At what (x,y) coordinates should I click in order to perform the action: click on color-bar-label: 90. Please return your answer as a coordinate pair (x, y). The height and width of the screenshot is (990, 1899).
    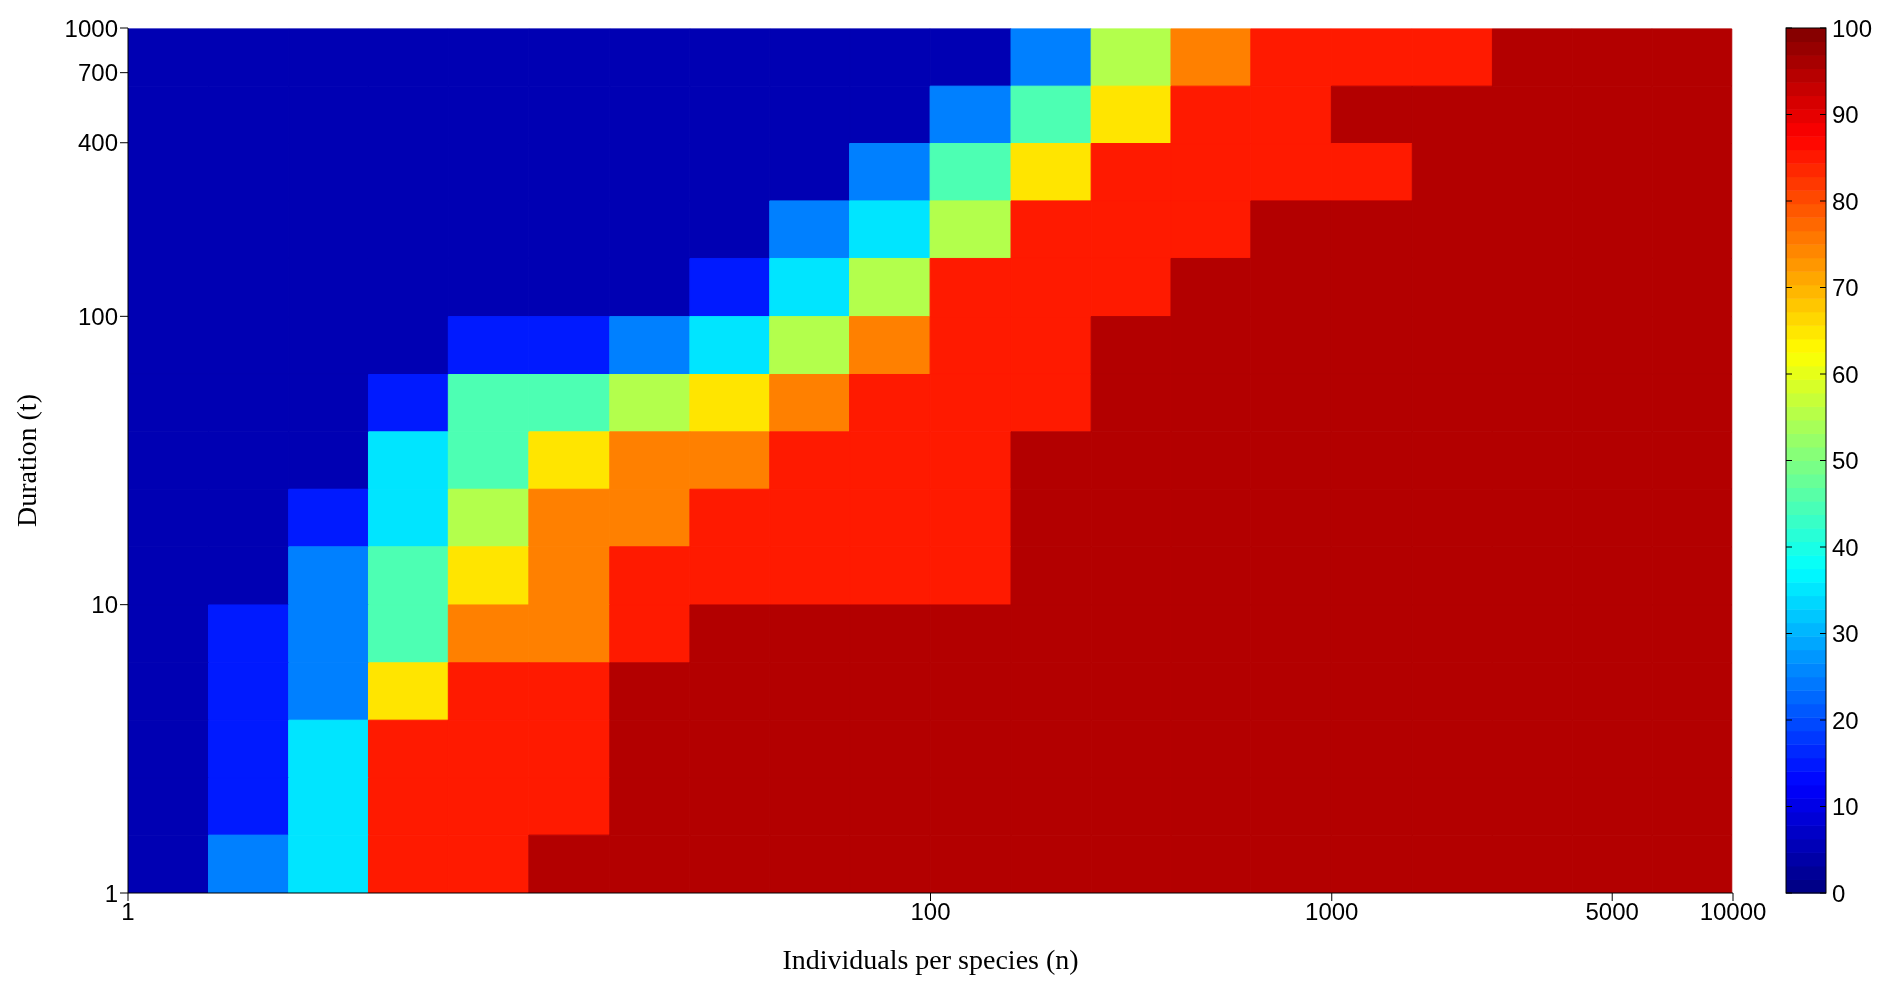
    Looking at the image, I should click on (1845, 114).